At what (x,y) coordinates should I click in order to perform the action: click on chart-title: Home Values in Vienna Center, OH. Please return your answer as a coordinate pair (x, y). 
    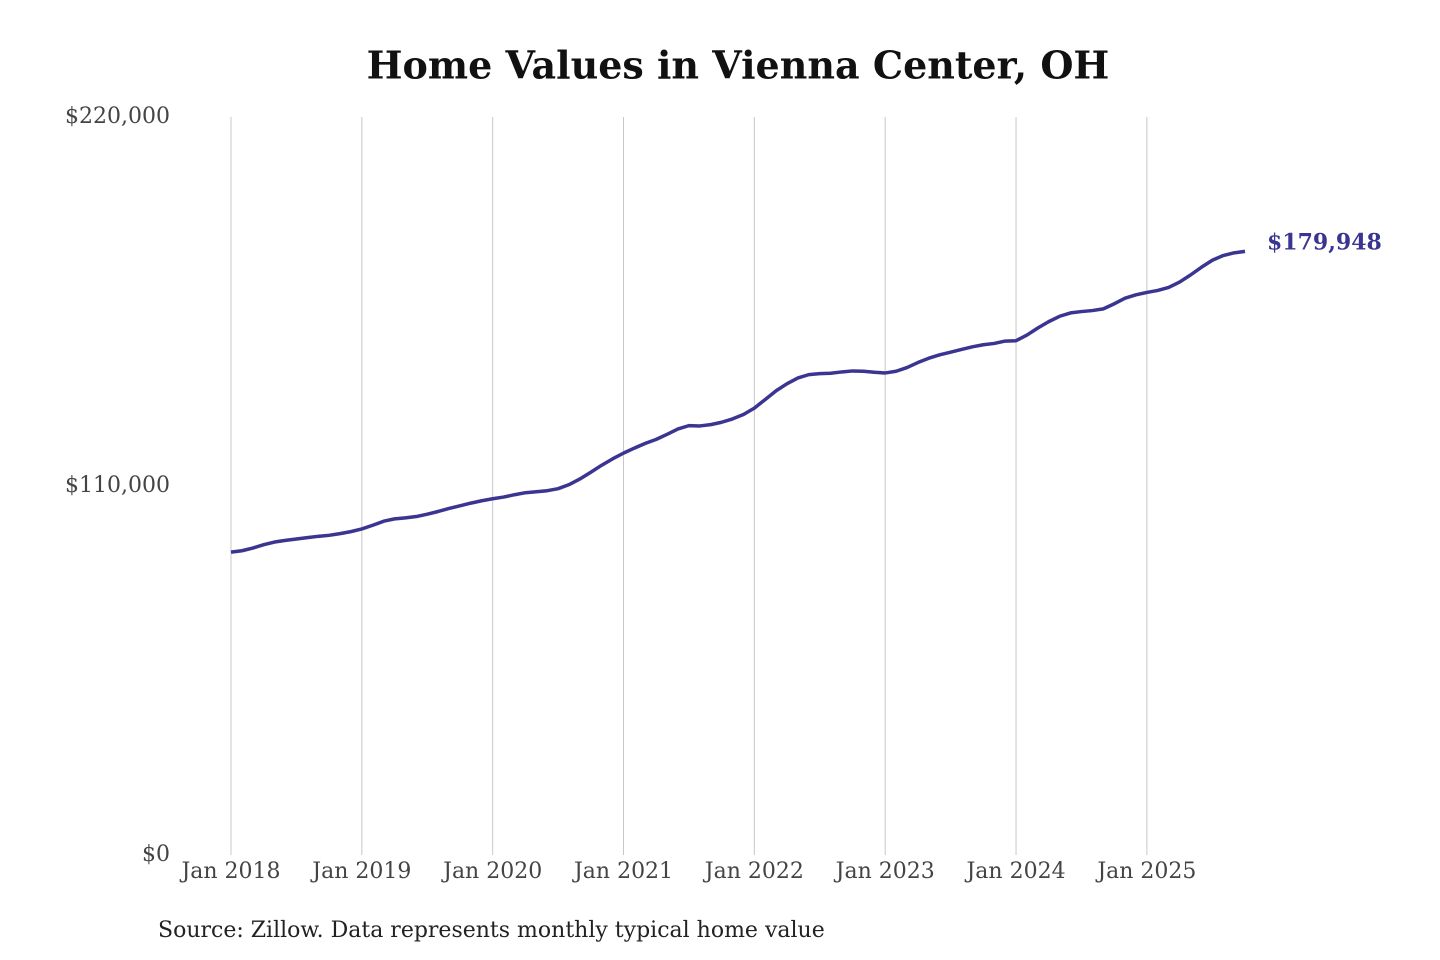
    Looking at the image, I should click on (738, 65).